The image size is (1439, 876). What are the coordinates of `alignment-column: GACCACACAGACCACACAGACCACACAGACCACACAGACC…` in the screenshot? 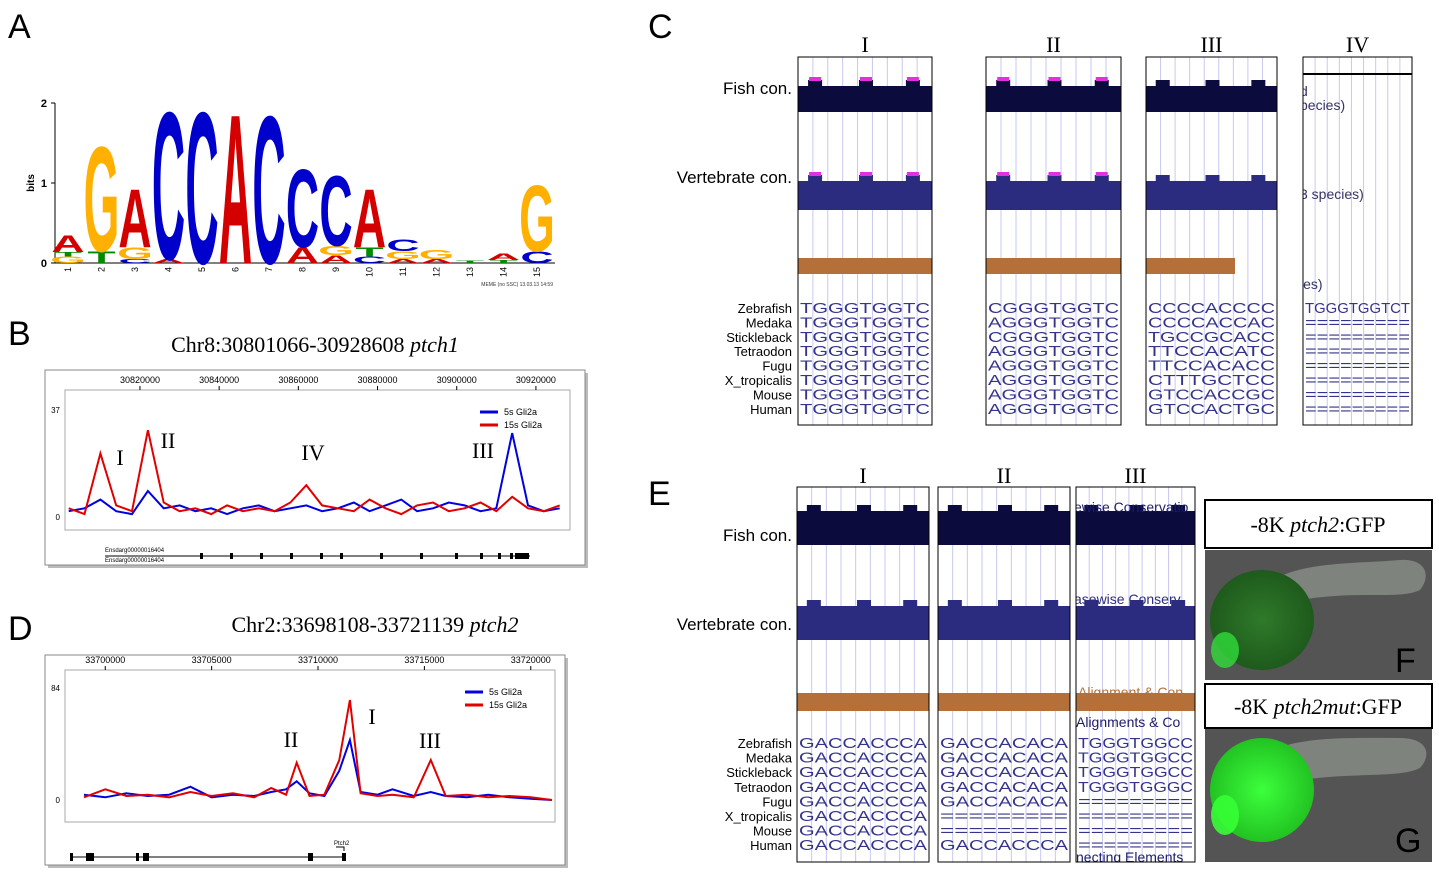 It's located at (1004, 674).